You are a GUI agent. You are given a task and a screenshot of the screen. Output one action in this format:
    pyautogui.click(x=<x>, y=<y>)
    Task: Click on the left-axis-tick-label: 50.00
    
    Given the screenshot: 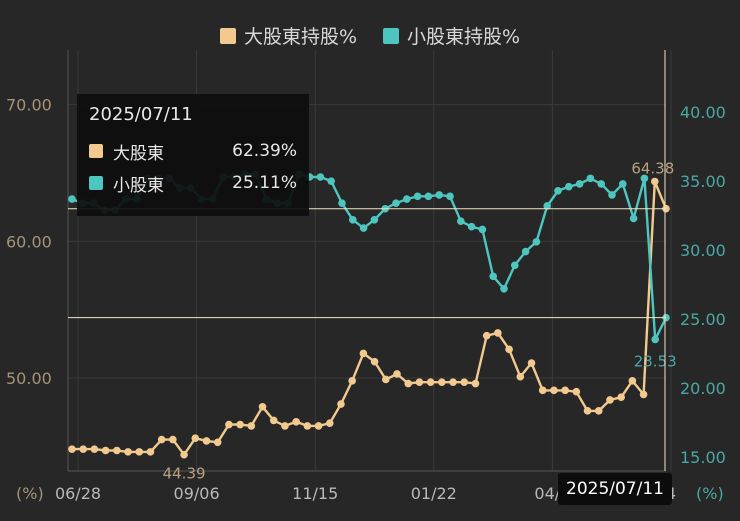 What is the action you would take?
    pyautogui.click(x=29, y=378)
    